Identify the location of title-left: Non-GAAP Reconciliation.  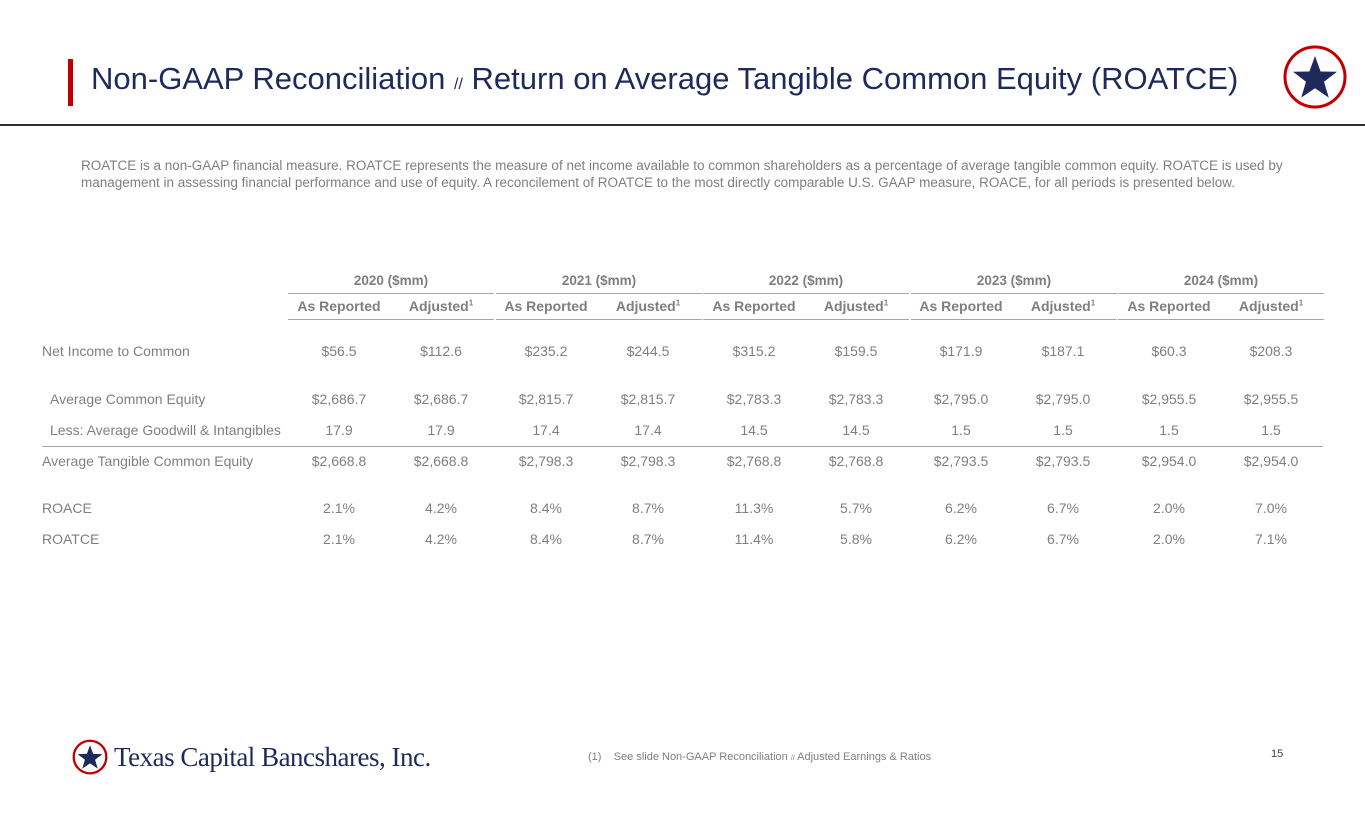
(268, 78).